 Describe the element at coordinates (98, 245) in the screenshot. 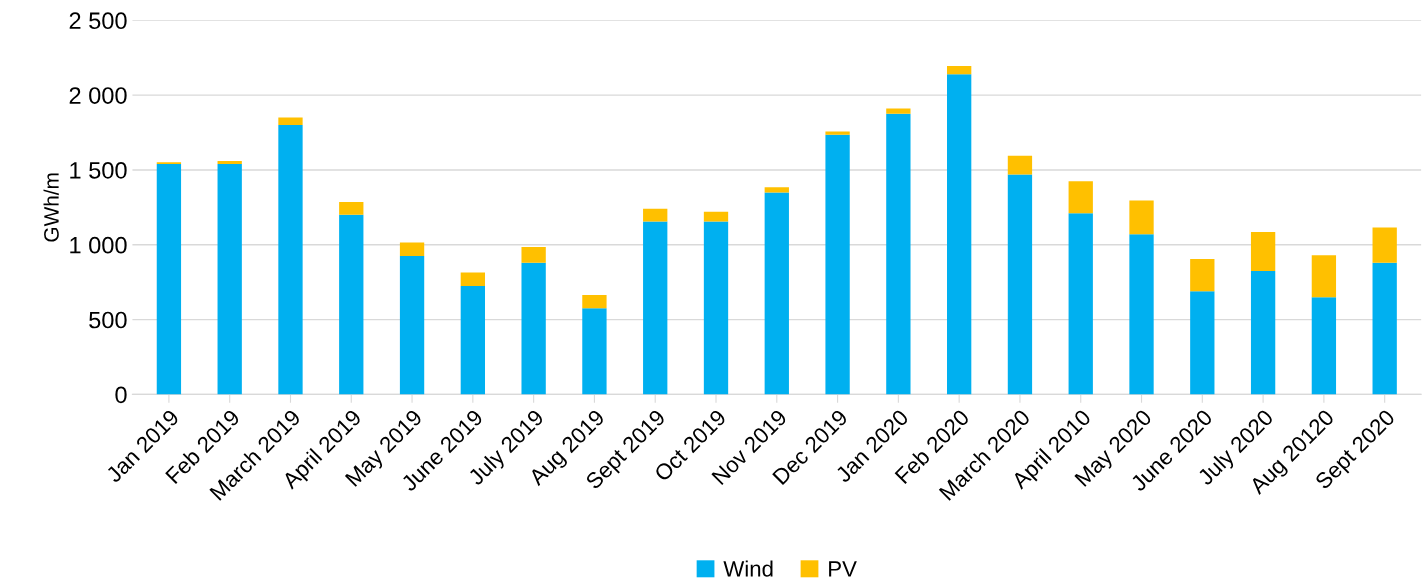

I see `y-tick-label: 1 000` at that location.